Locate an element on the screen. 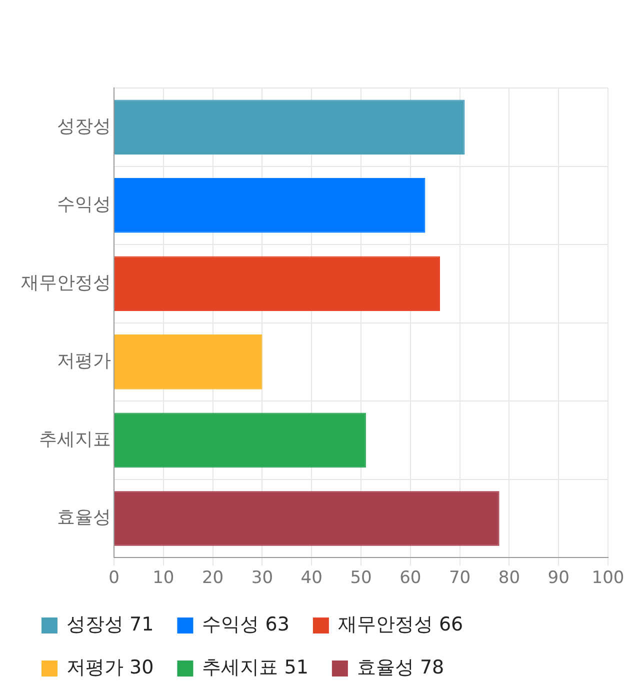 Image resolution: width=640 pixels, height=700 pixels. legend-label: 효율성 78 is located at coordinates (400, 667).